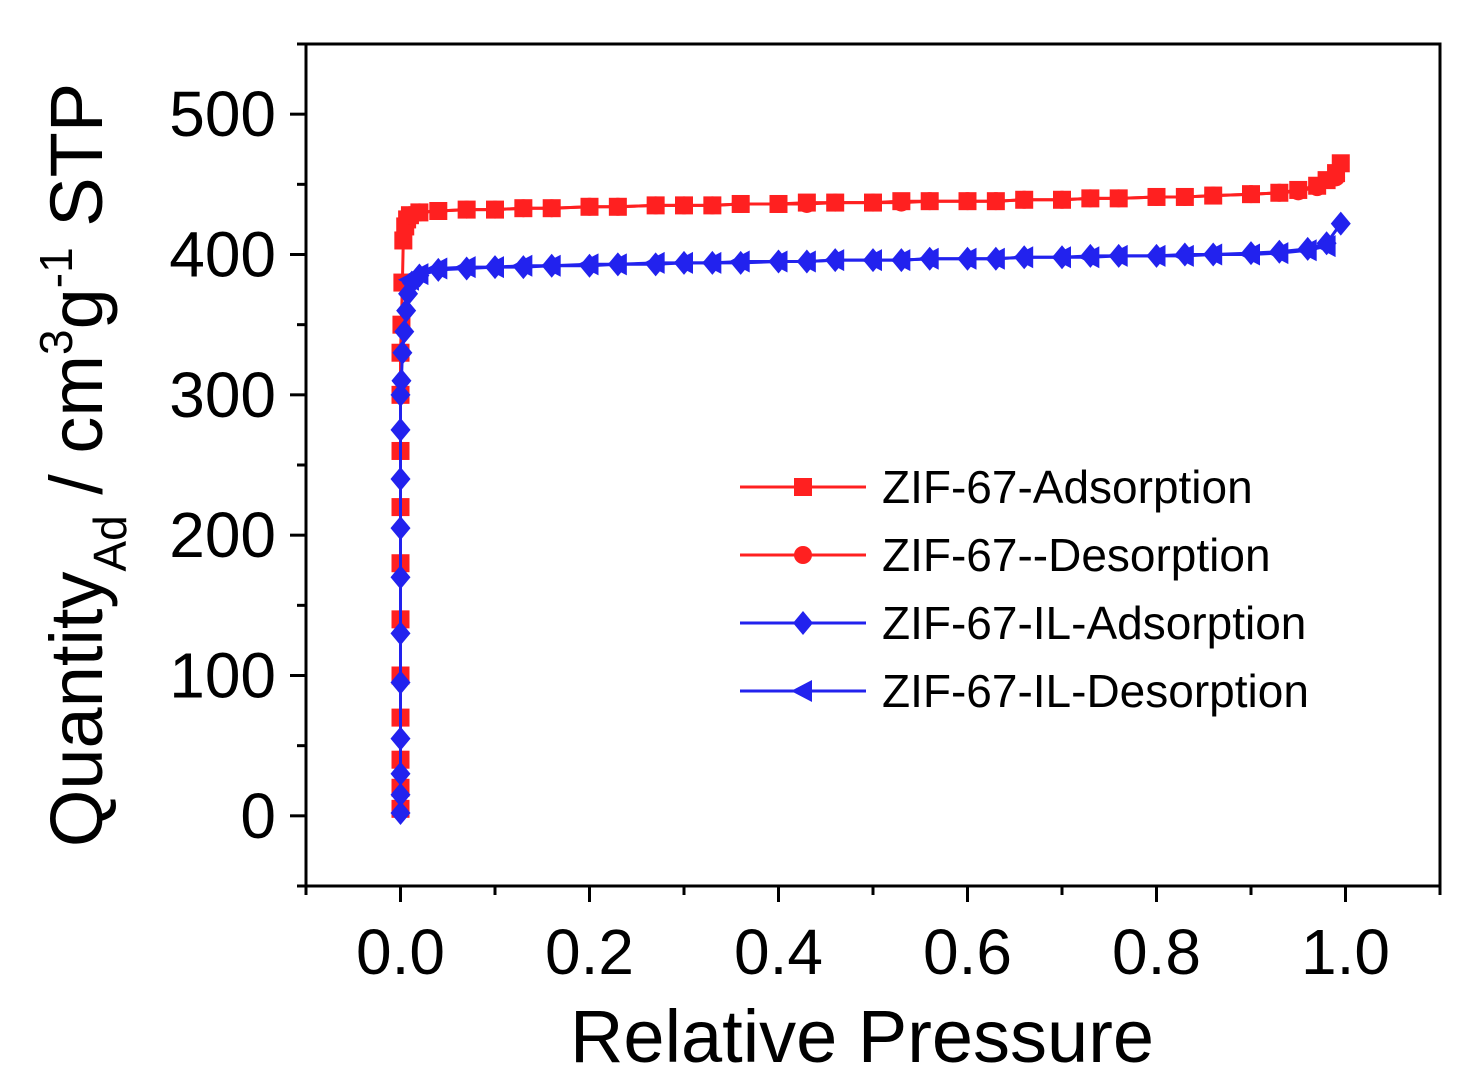 The height and width of the screenshot is (1092, 1463). I want to click on y-tick-label: 500, so click(222, 114).